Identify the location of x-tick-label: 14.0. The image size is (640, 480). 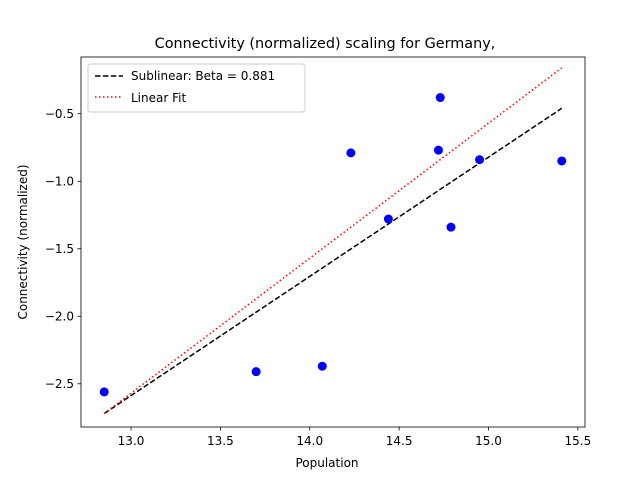
(309, 441).